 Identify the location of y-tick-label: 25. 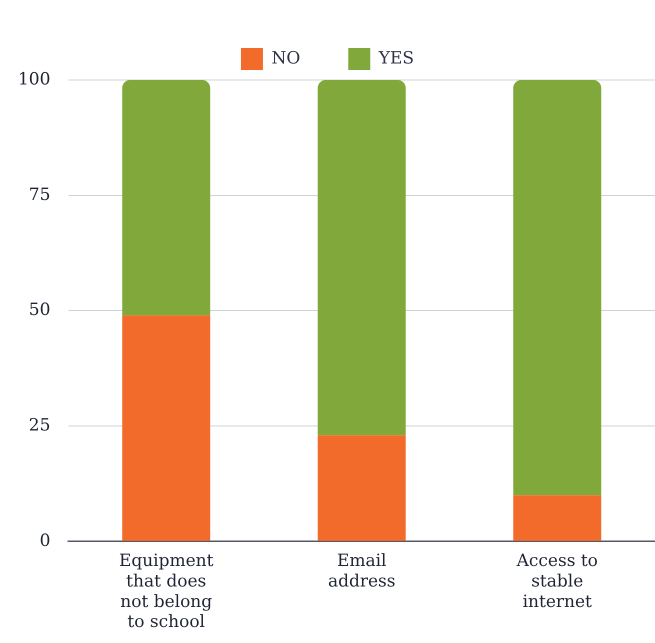
(39, 425).